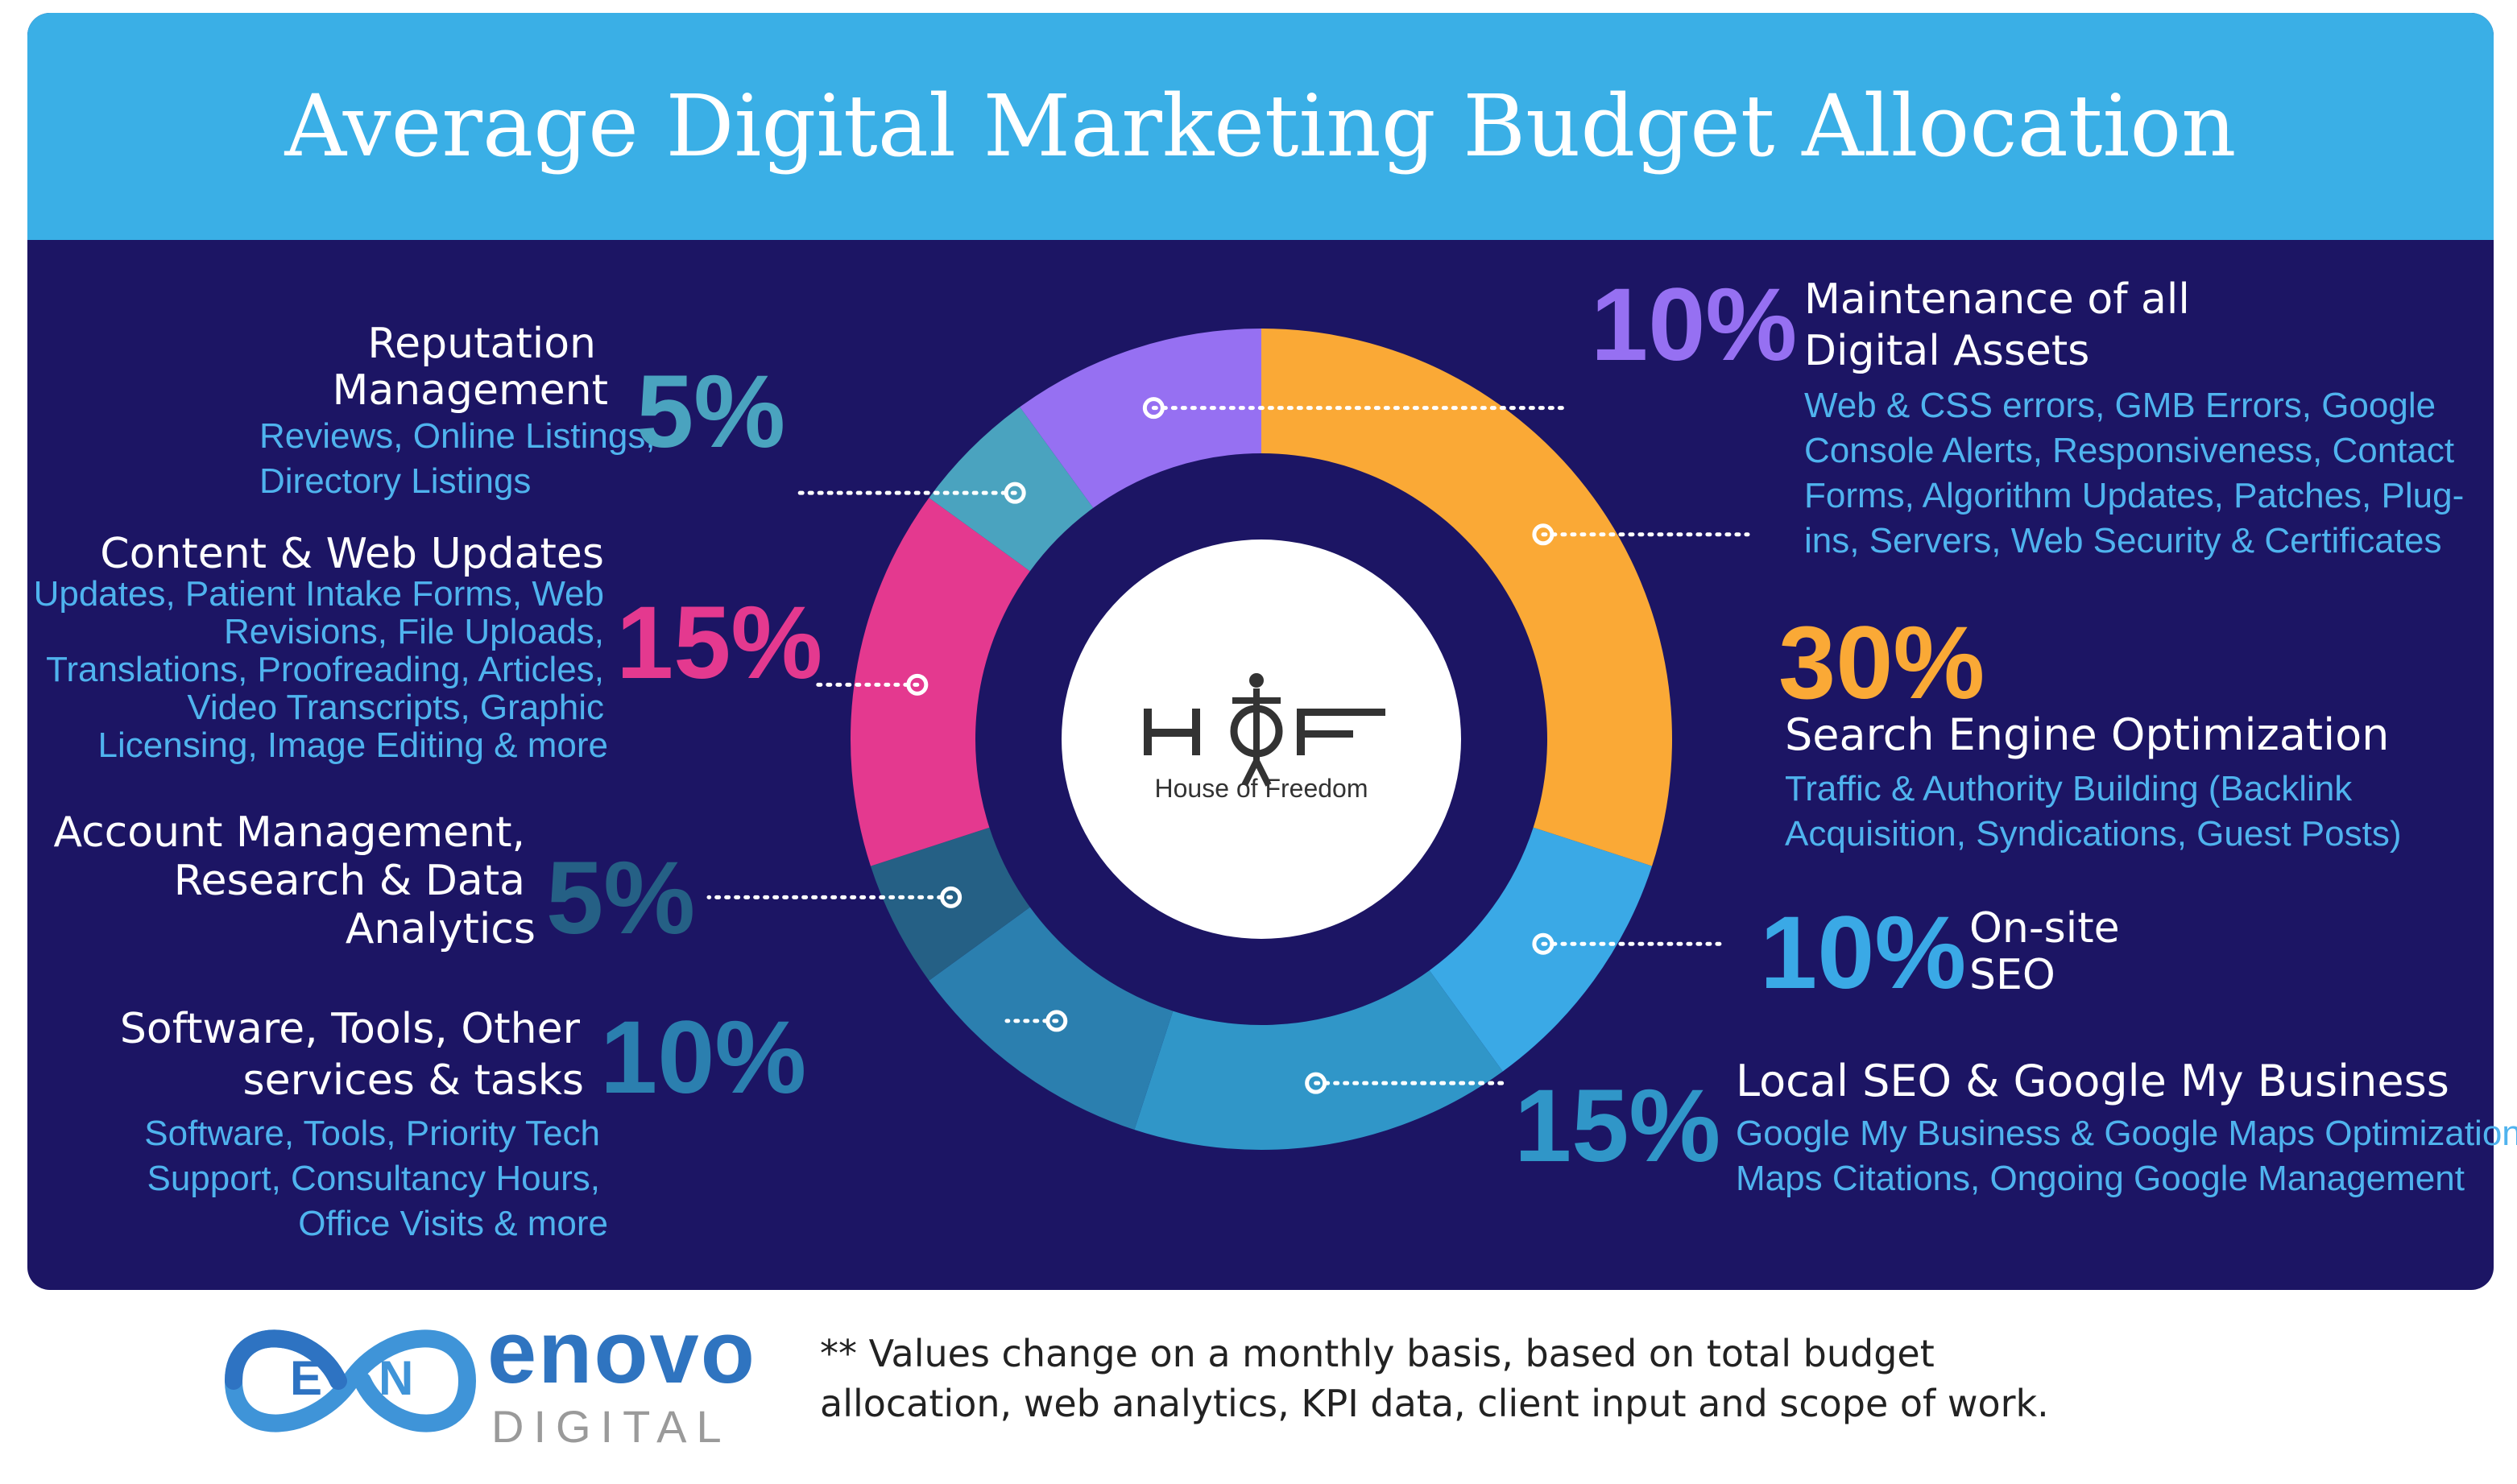 This screenshot has width=2517, height=1484. What do you see at coordinates (622, 1352) in the screenshot?
I see `enovo-brand-word: enovo` at bounding box center [622, 1352].